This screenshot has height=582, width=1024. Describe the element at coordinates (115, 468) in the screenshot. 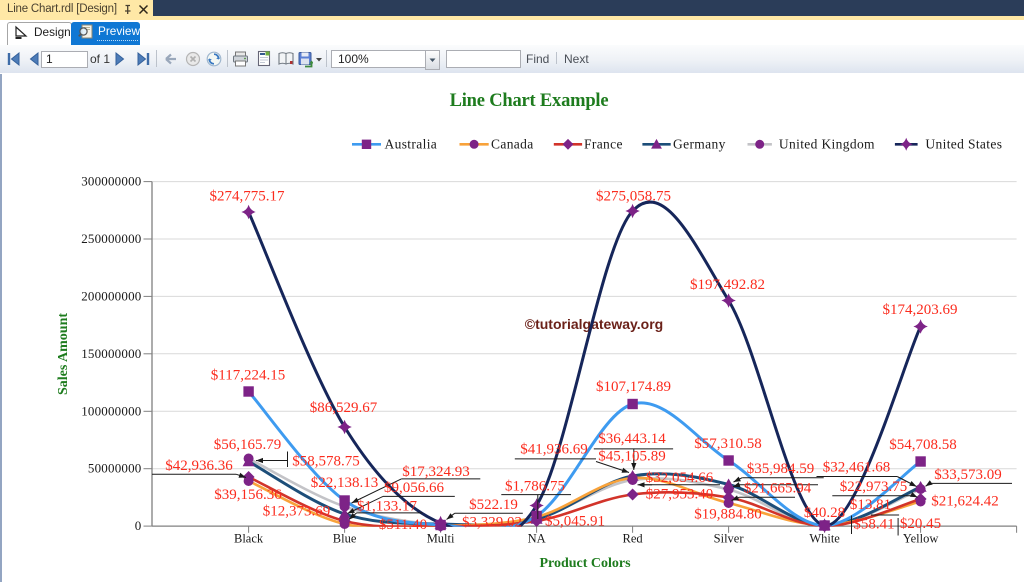

I see `svg-text: 50000000` at that location.